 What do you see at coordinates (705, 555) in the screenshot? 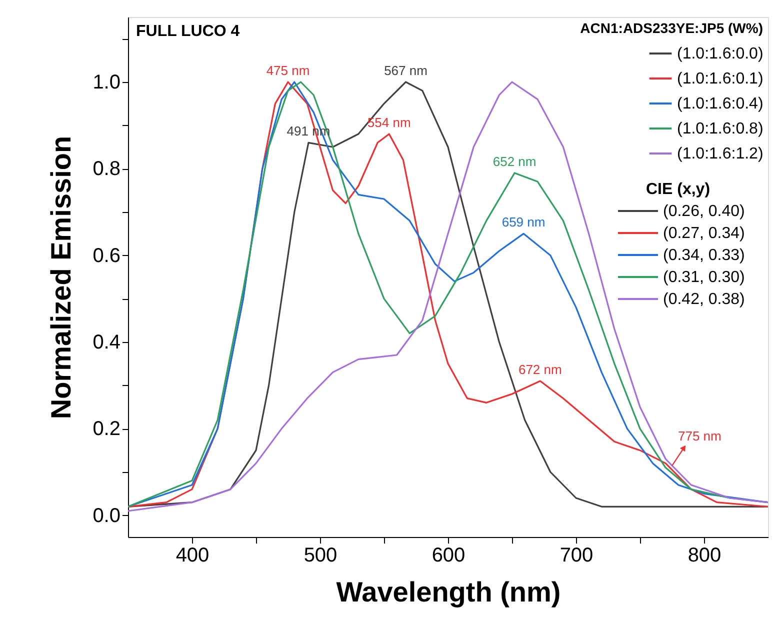
I see `x-tick-label: 800` at bounding box center [705, 555].